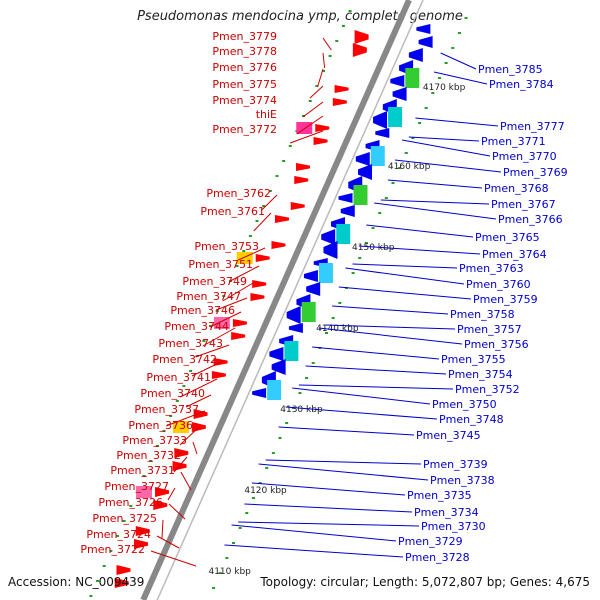 The height and width of the screenshot is (600, 600). What do you see at coordinates (373, 248) in the screenshot?
I see `ruler-tick-label: 4150 kbp` at bounding box center [373, 248].